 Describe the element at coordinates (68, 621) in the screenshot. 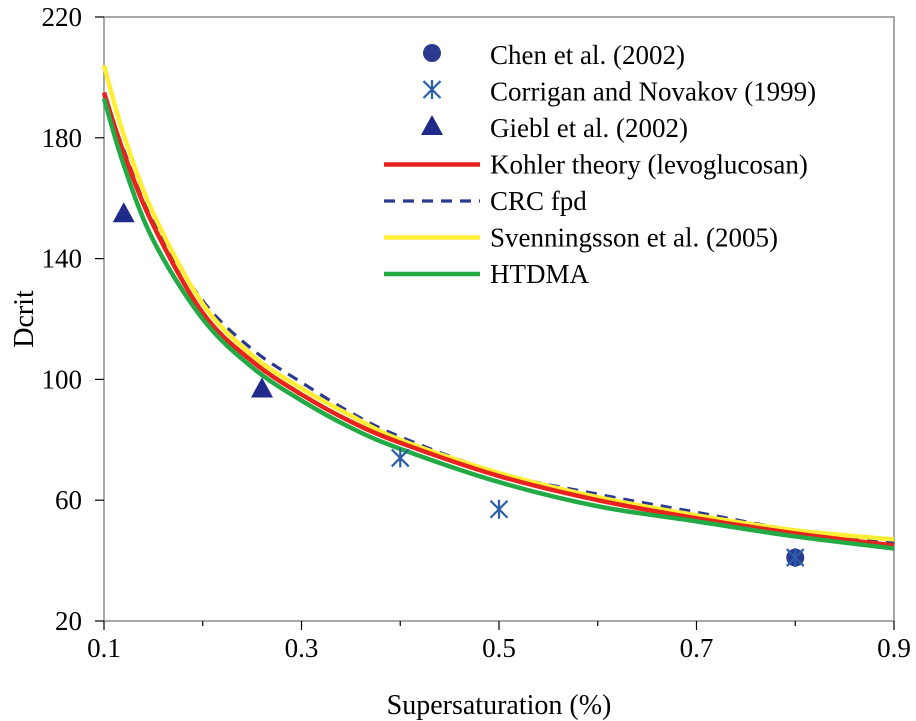

I see `y-tick-label: 20` at that location.